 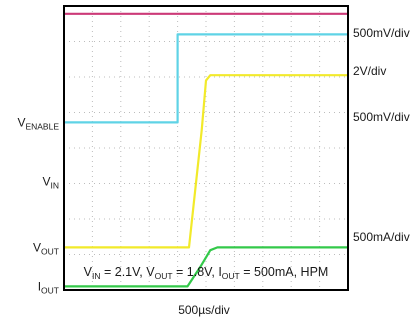 I want to click on channel-label-1: VENABLE, so click(x=38, y=123).